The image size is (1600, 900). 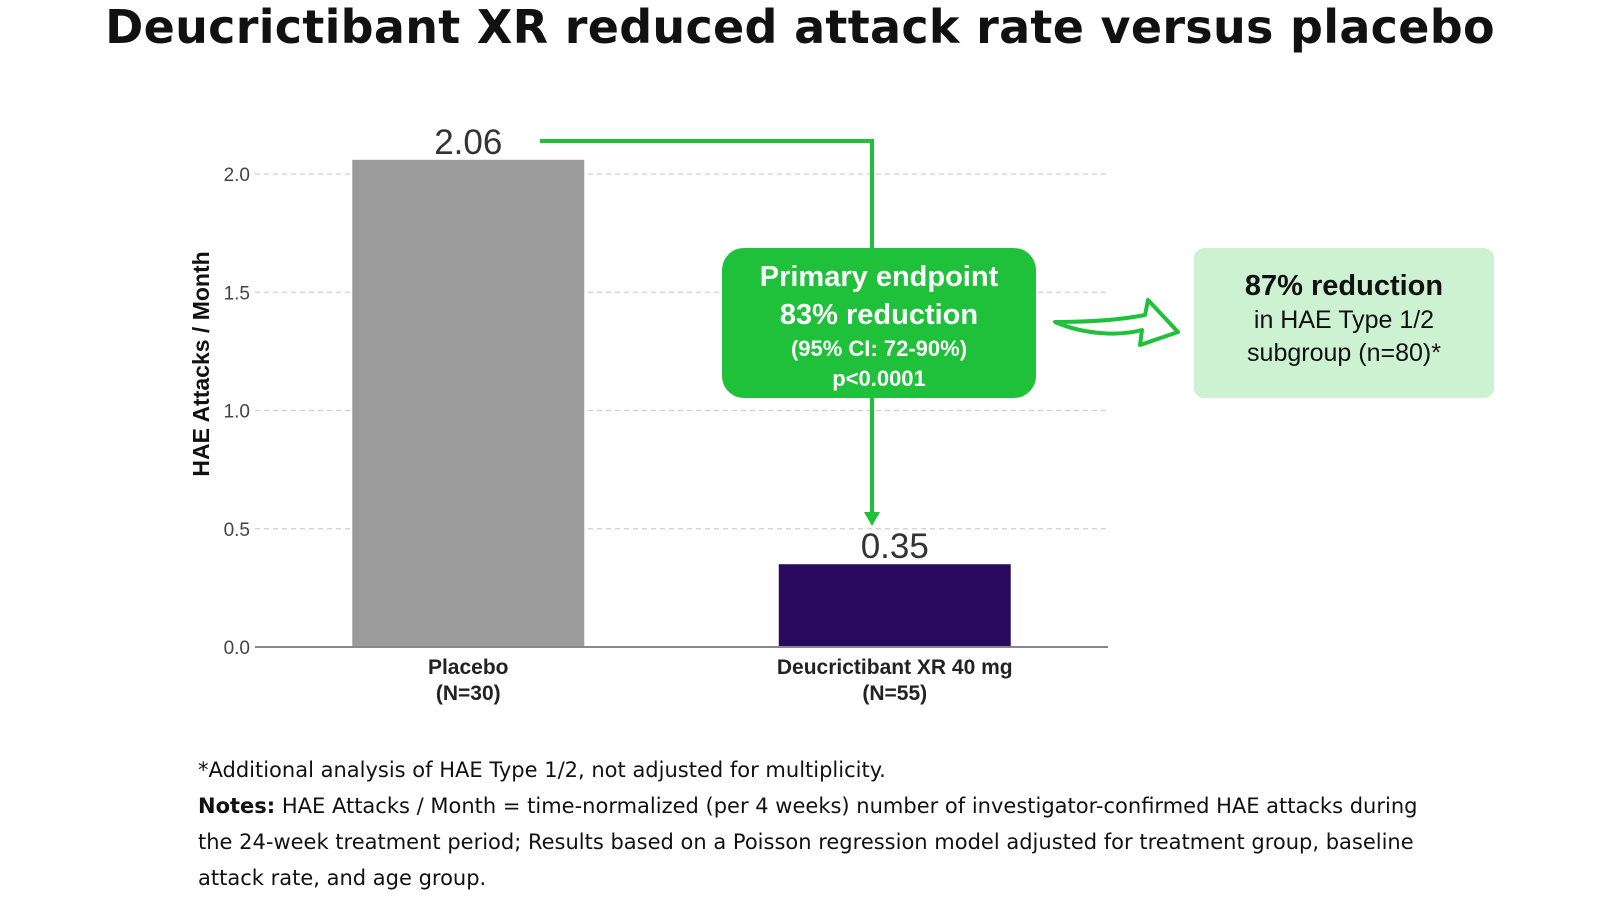 What do you see at coordinates (237, 530) in the screenshot?
I see `y-tick-label: 0.5` at bounding box center [237, 530].